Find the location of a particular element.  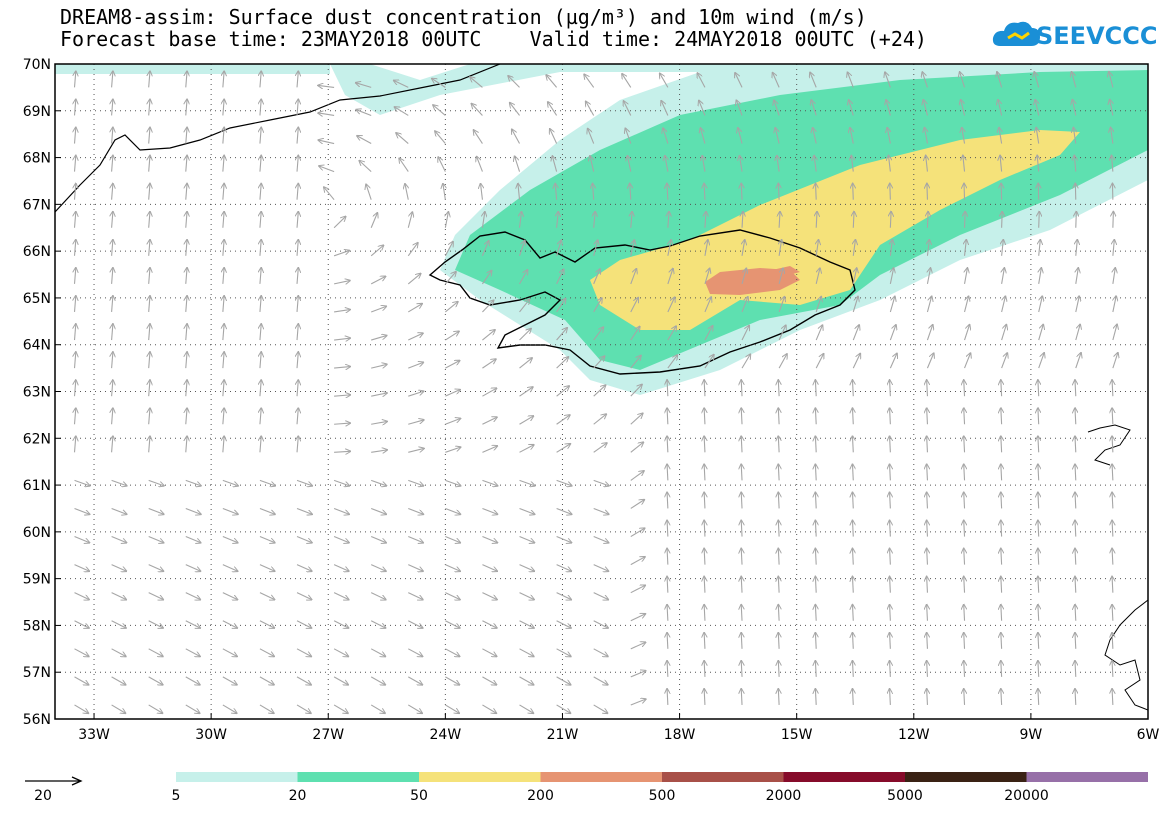

wind-reference-label: 20 is located at coordinates (43, 796).